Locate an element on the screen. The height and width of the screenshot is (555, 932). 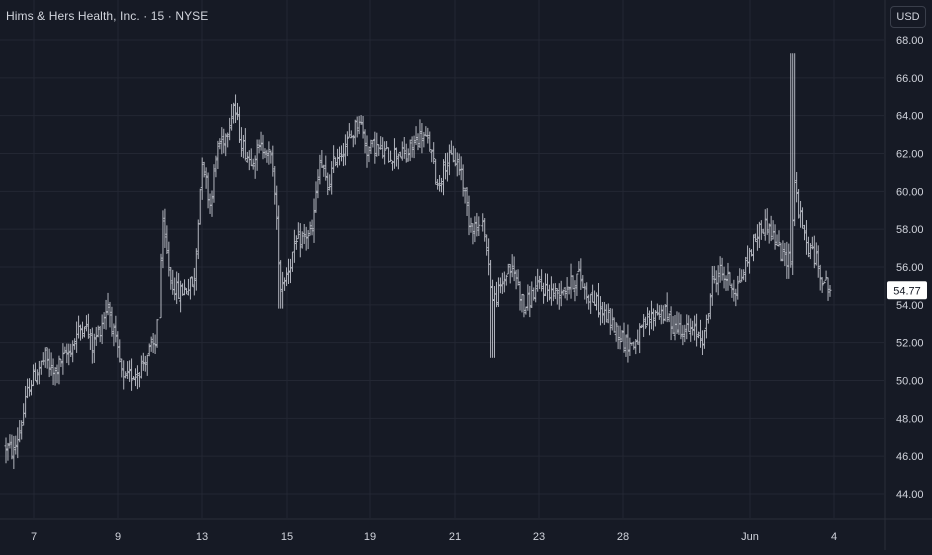
x-tick-label: 7 is located at coordinates (34, 537).